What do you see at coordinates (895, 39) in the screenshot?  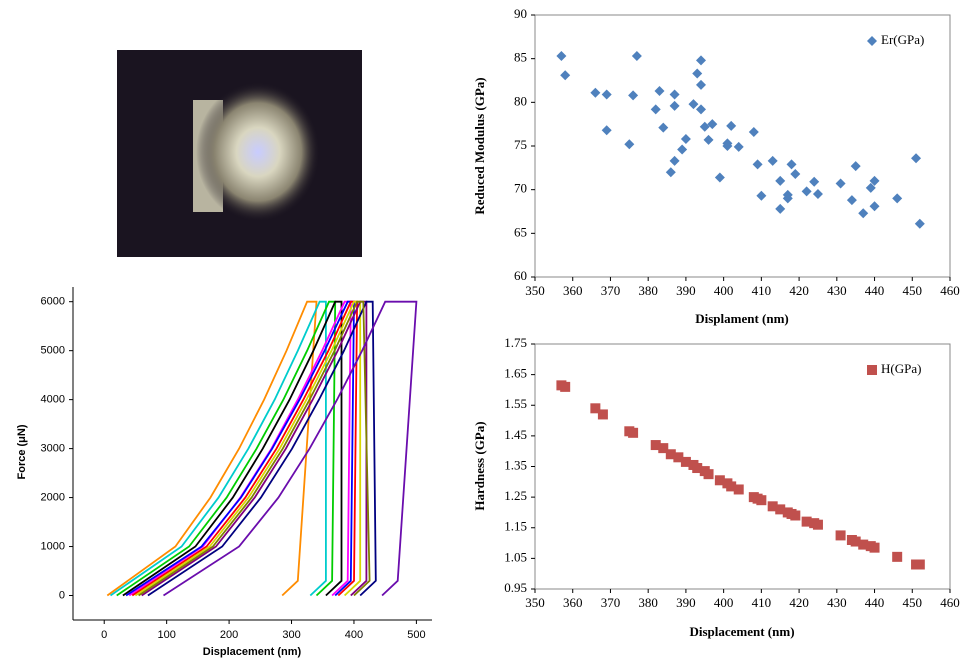 I see `legend-item: Er(GPa)` at bounding box center [895, 39].